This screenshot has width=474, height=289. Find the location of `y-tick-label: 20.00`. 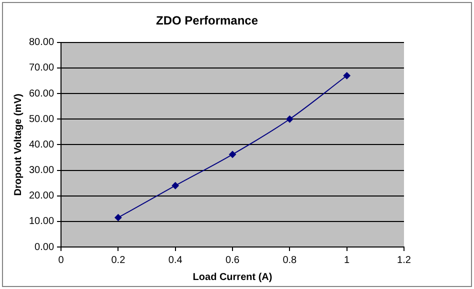

y-tick-label: 20.00 is located at coordinates (41, 196).